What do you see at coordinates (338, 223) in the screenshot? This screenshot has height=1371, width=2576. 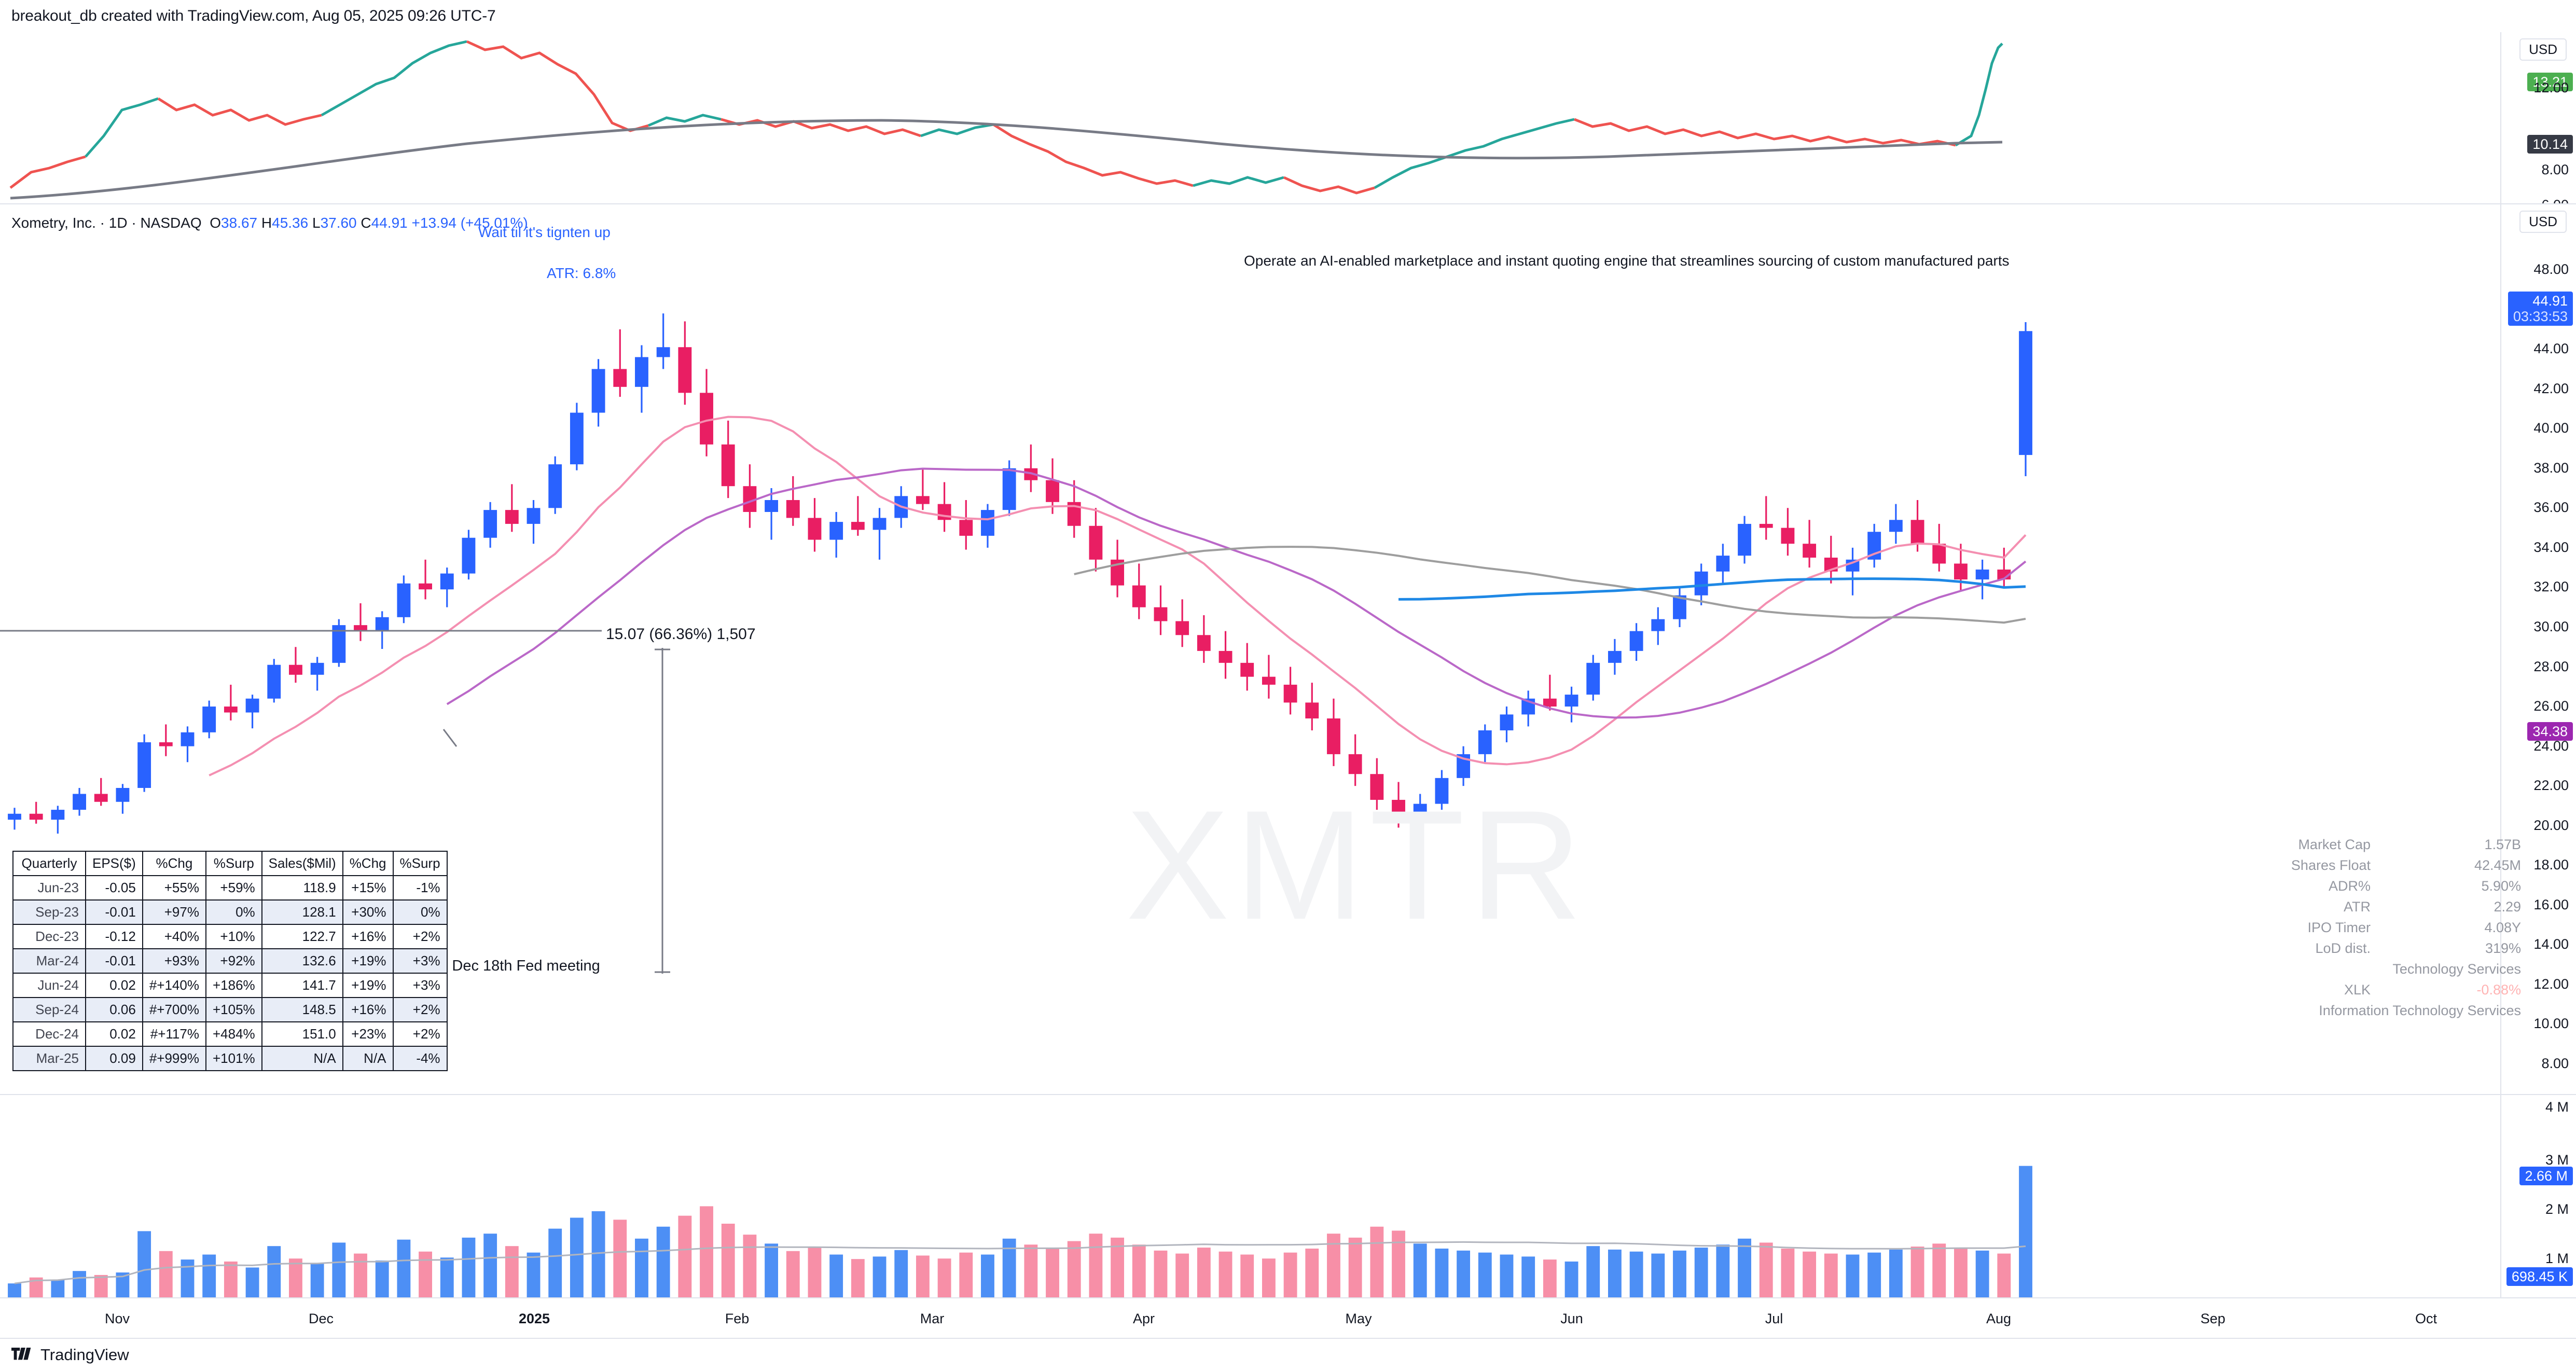 I see `legend-low-value: 37.60` at bounding box center [338, 223].